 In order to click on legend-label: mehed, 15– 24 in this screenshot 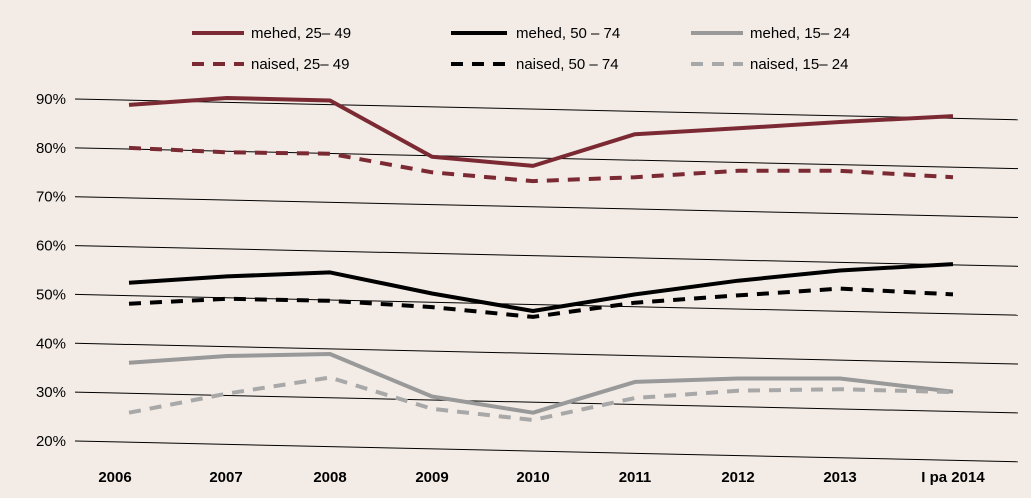, I will do `click(800, 33)`.